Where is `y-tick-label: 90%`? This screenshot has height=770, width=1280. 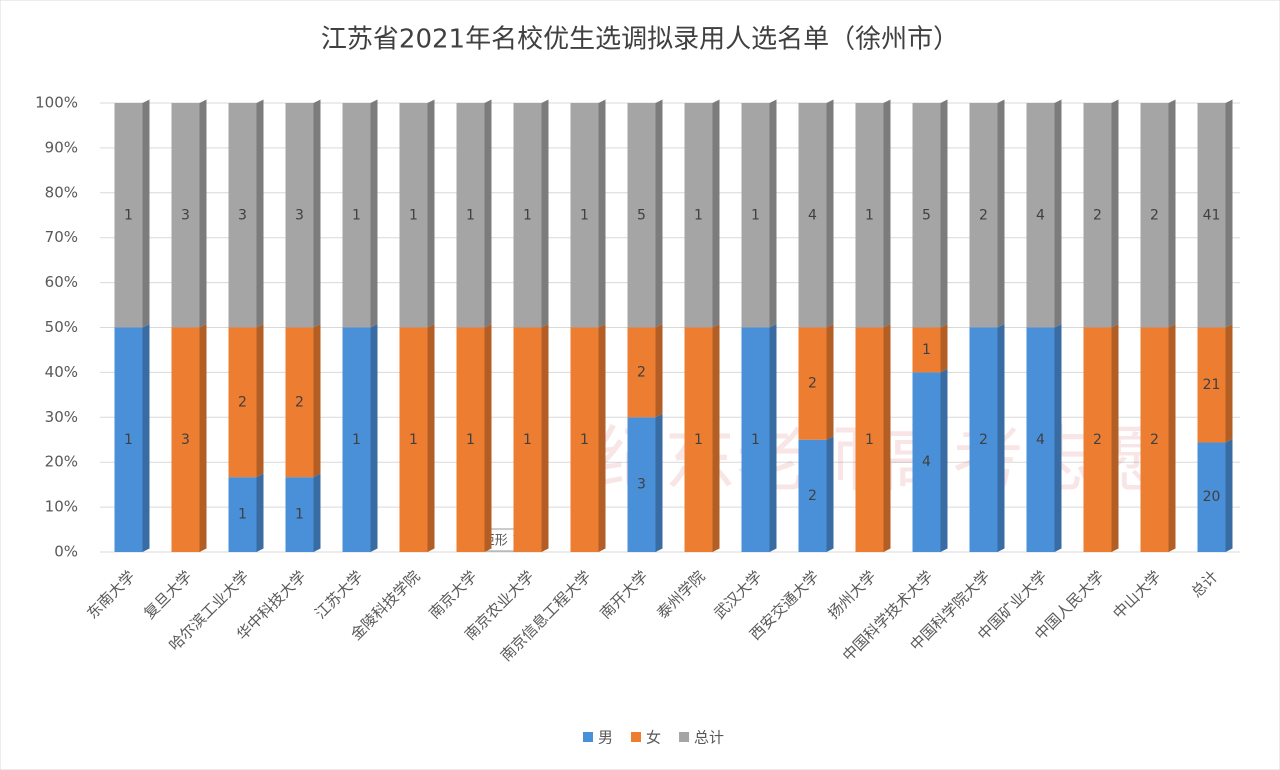 y-tick-label: 90% is located at coordinates (61, 147).